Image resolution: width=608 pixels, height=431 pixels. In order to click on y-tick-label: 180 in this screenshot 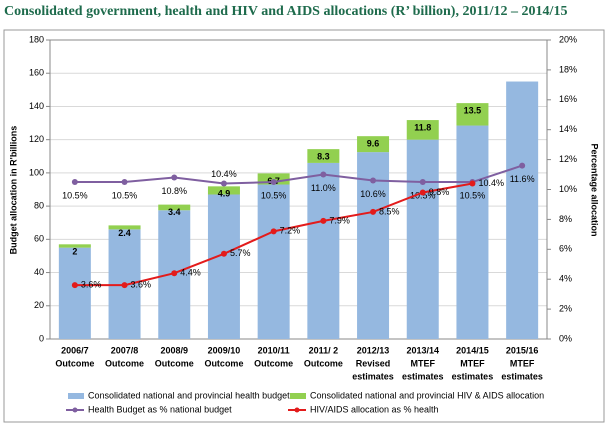, I will do `click(36, 39)`.